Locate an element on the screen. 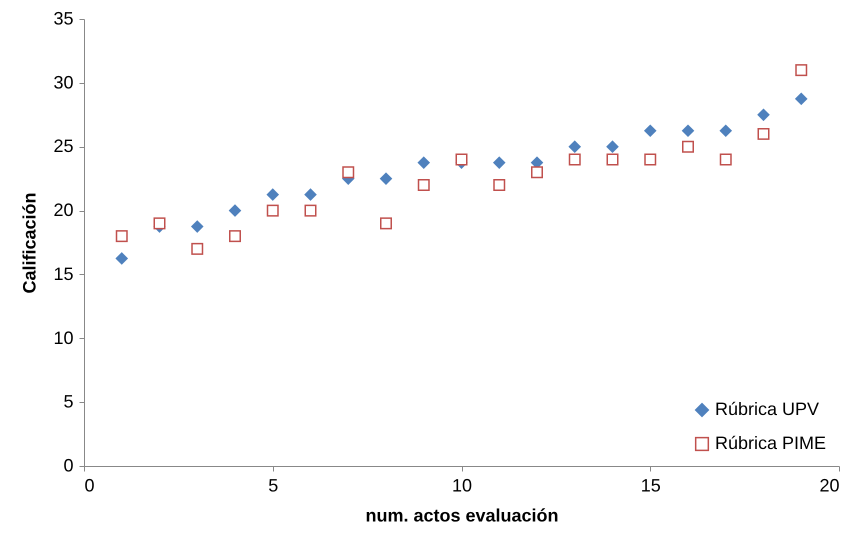 The image size is (866, 551). y-tick-label: 15 is located at coordinates (63, 274).